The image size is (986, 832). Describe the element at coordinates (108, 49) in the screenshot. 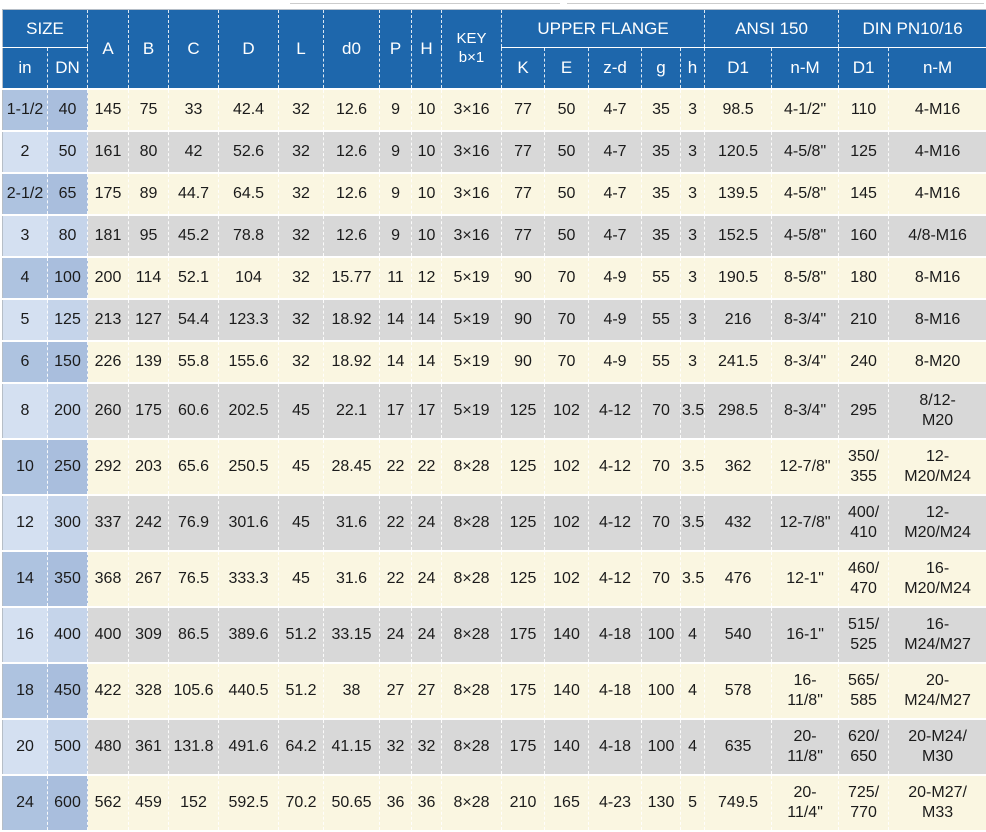

I see `header-col-a: A` at that location.